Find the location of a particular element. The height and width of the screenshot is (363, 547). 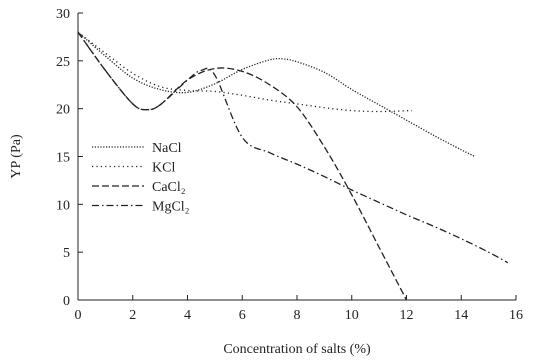

x-tick-label: 12 is located at coordinates (407, 315).